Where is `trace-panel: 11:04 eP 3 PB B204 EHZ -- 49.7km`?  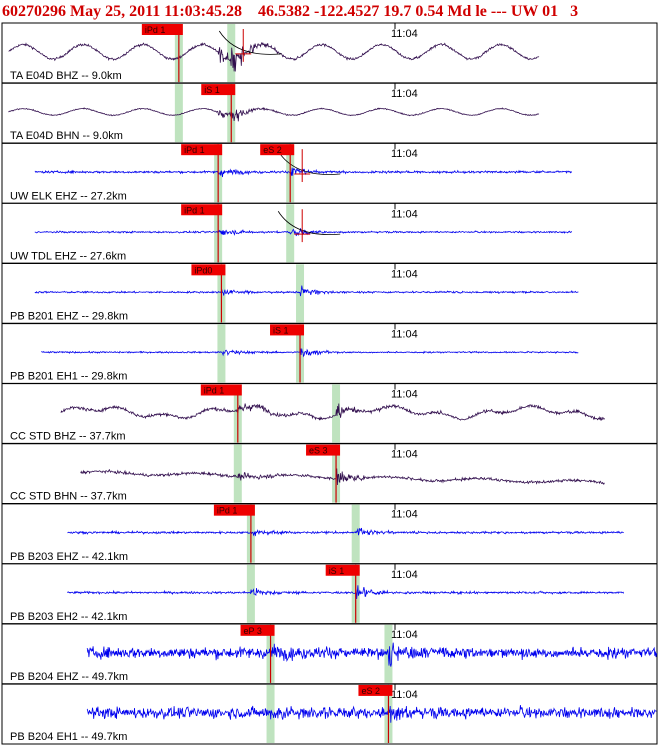 trace-panel: 11:04 eP 3 PB B204 EHZ -- 49.7km is located at coordinates (329, 653).